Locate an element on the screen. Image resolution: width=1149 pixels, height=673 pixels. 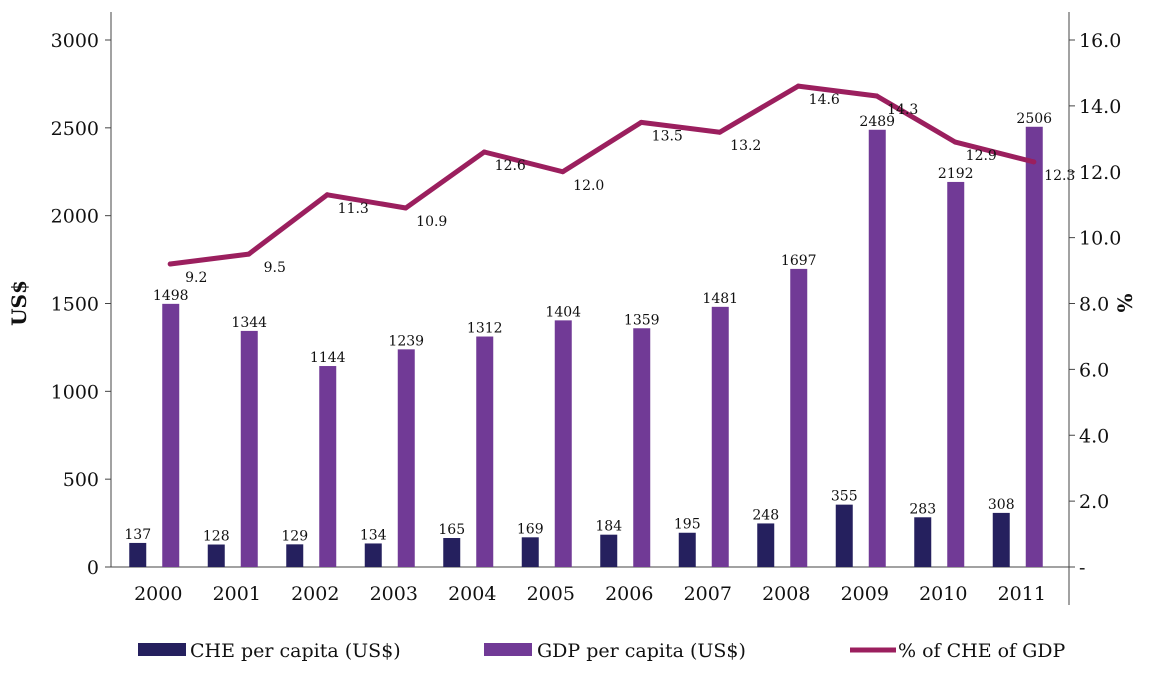
line-point-label: 14.3 is located at coordinates (902, 110).